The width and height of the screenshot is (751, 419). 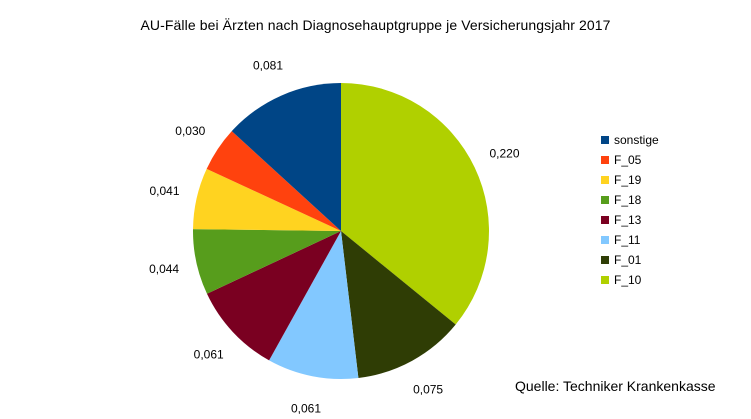 I want to click on legend-label-sonstige: sonstige, so click(x=636, y=140).